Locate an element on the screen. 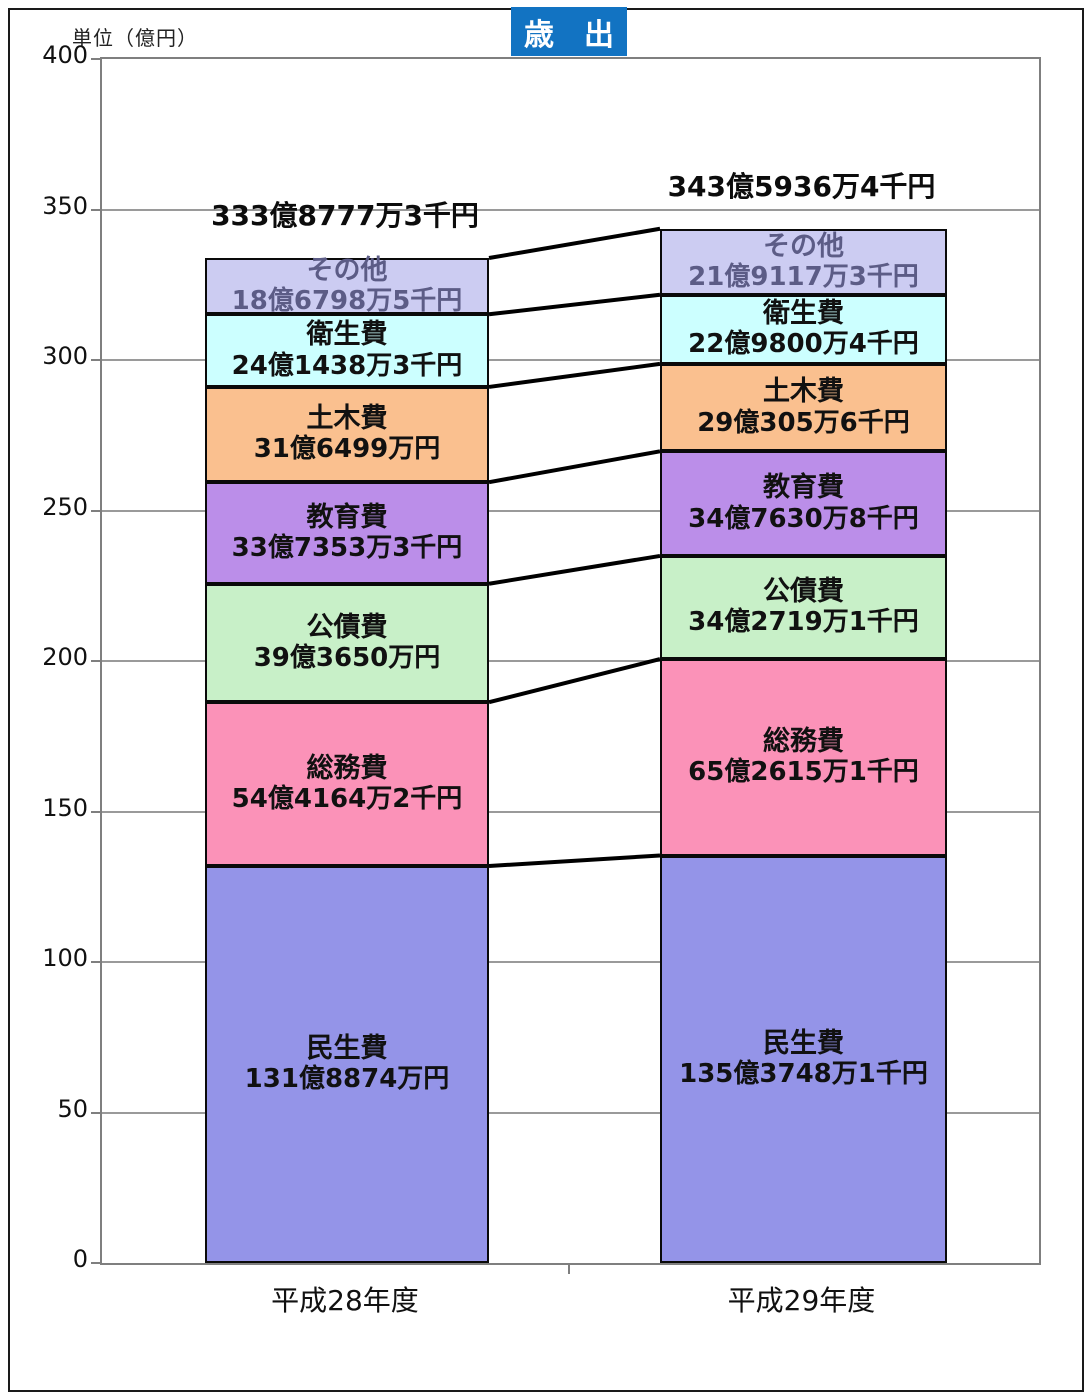  segment-衛生費-平成28年度: 衛生費 24億1438万3千円 is located at coordinates (347, 350).